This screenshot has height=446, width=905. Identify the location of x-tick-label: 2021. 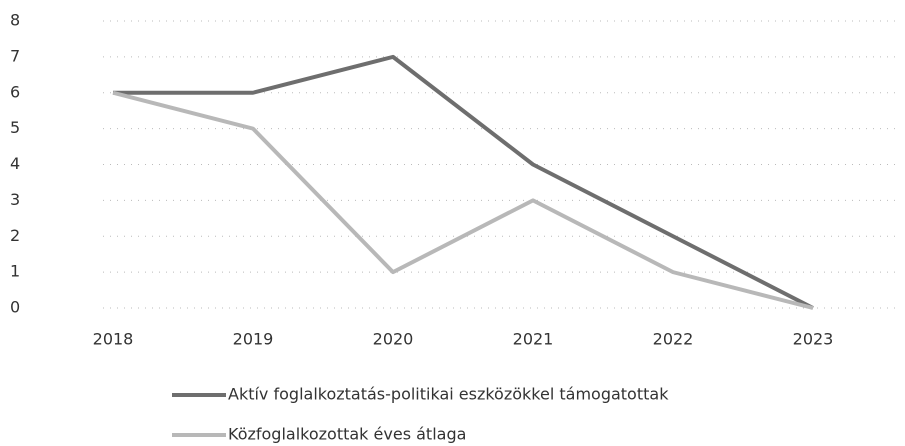
(533, 339).